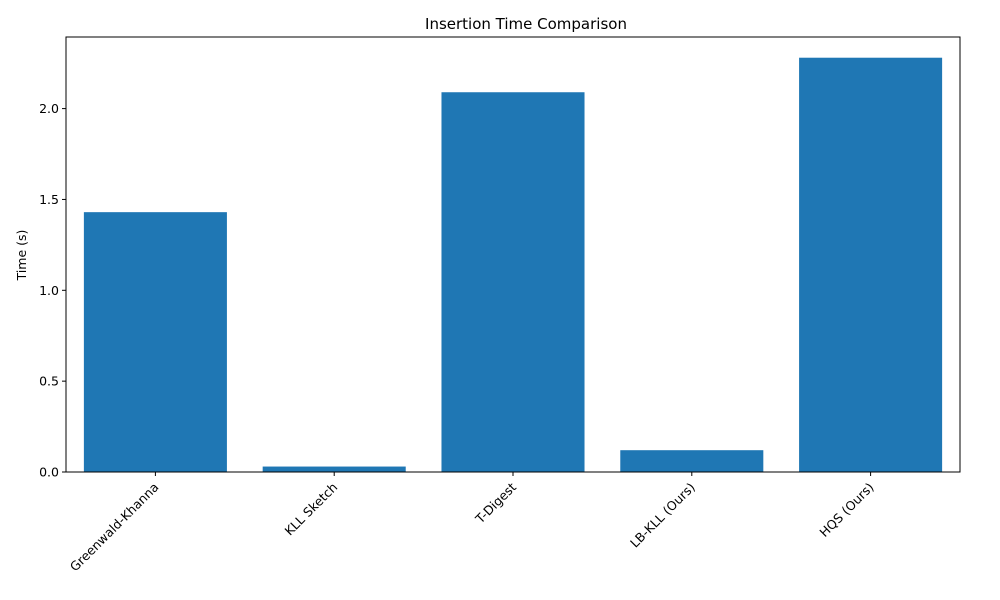 The width and height of the screenshot is (1000, 600). What do you see at coordinates (310, 509) in the screenshot?
I see `x-tick-label-1: KLL Sketch` at bounding box center [310, 509].